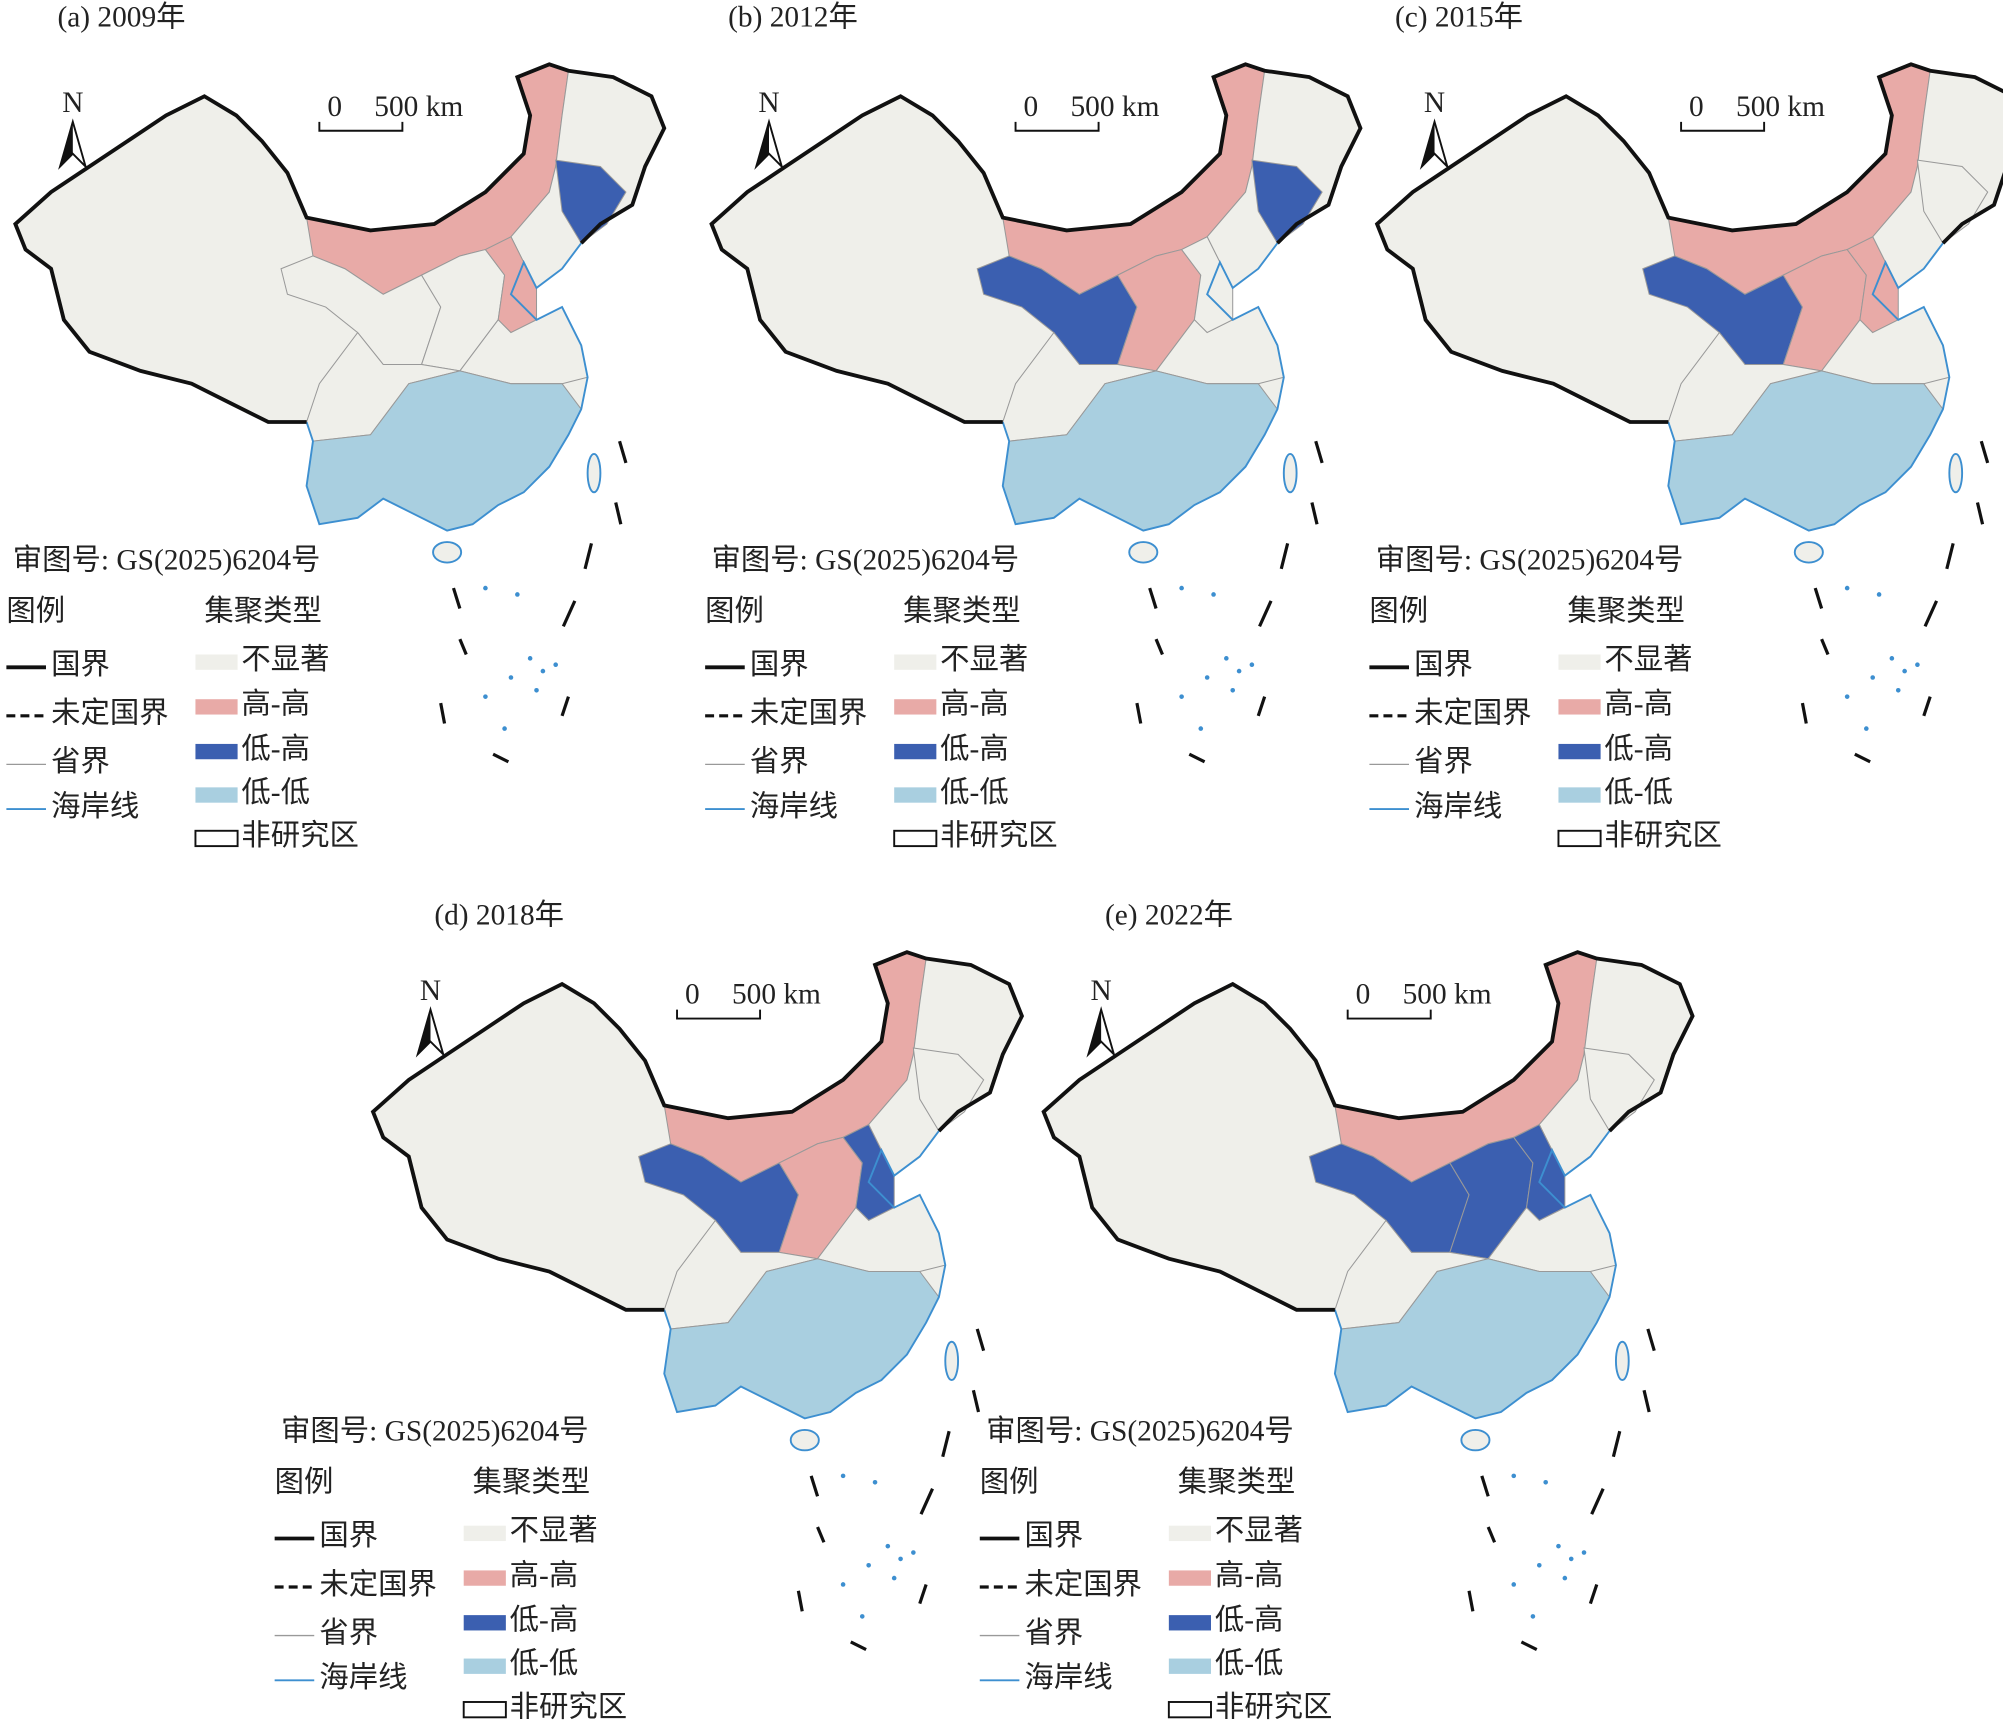 This screenshot has width=2003, height=1728. What do you see at coordinates (121, 16) in the screenshot?
I see `panel-title: (a) 2009年` at bounding box center [121, 16].